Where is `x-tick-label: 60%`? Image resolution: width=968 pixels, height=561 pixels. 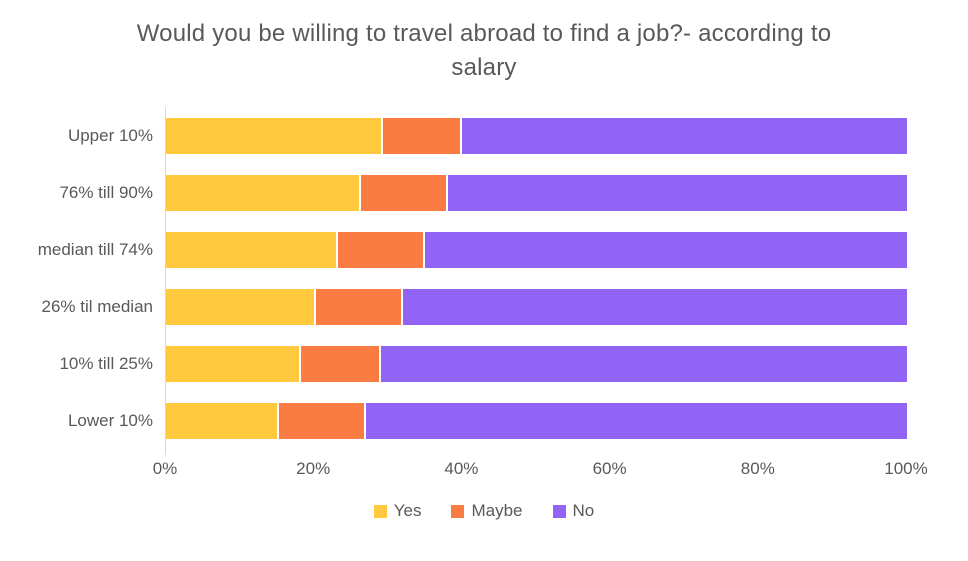 x-tick-label: 60% is located at coordinates (609, 469).